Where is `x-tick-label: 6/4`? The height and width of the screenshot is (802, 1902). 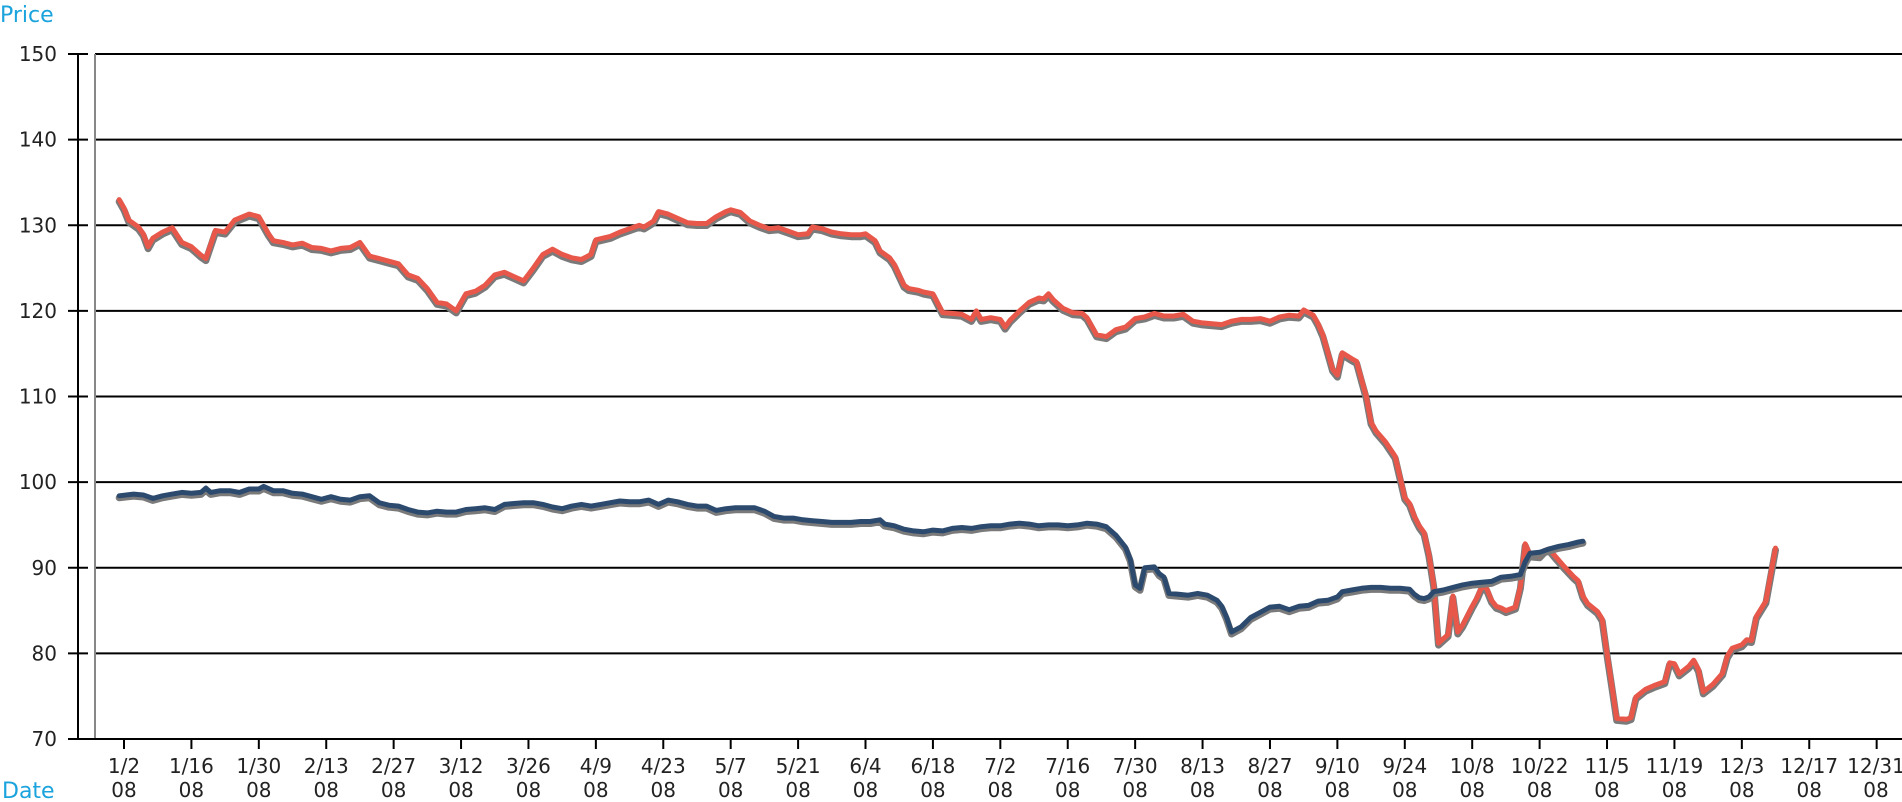
x-tick-label: 6/4 is located at coordinates (865, 766).